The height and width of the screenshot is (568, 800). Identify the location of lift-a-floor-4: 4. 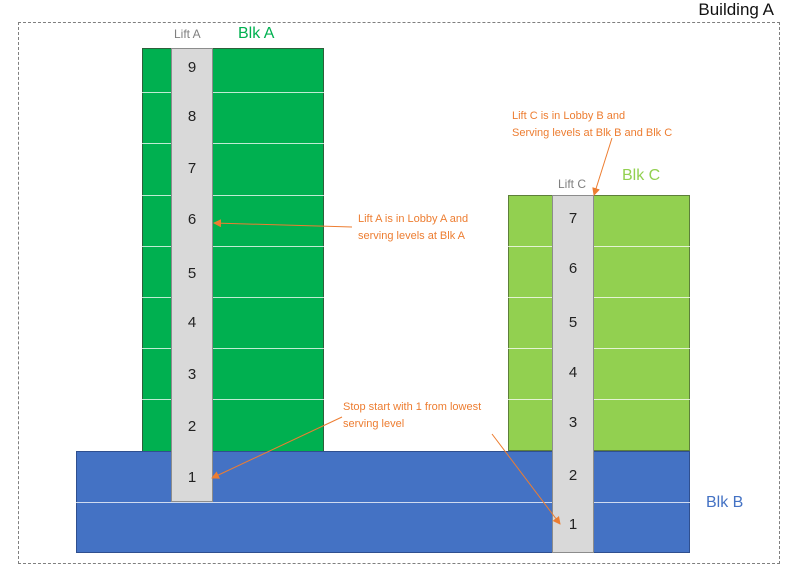
(192, 322).